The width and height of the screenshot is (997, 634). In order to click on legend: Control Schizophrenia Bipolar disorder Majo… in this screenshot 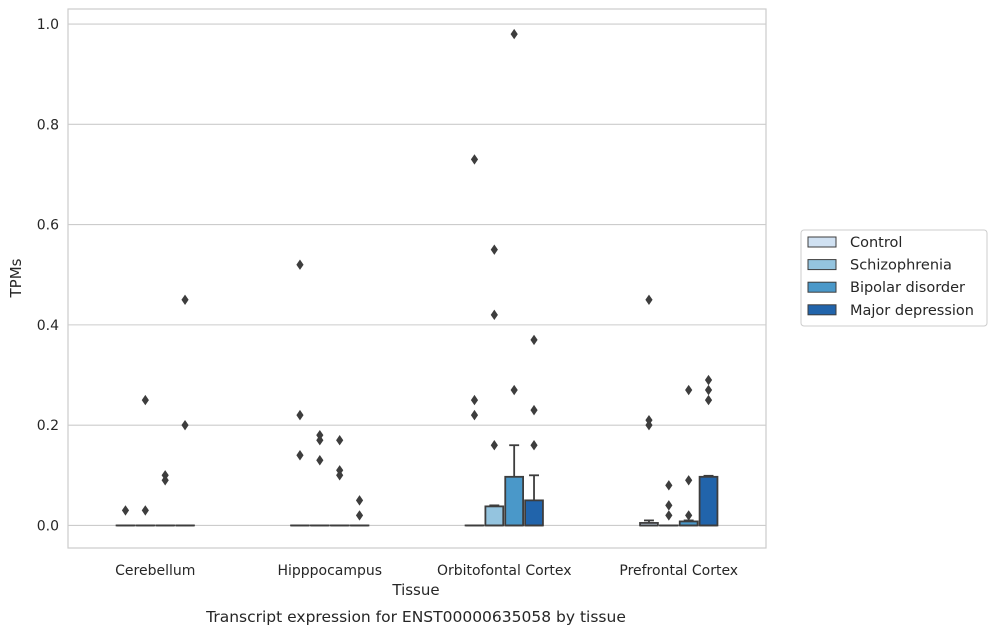, I will do `click(894, 278)`.